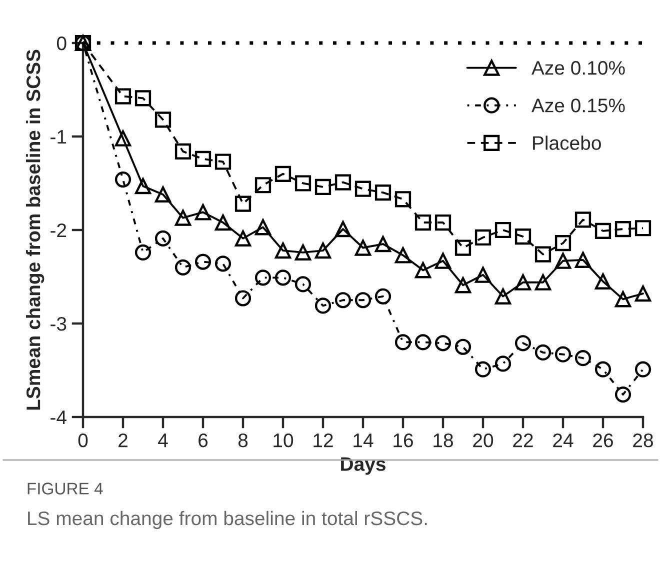 The image size is (661, 581). I want to click on x-tick-label: 28, so click(643, 440).